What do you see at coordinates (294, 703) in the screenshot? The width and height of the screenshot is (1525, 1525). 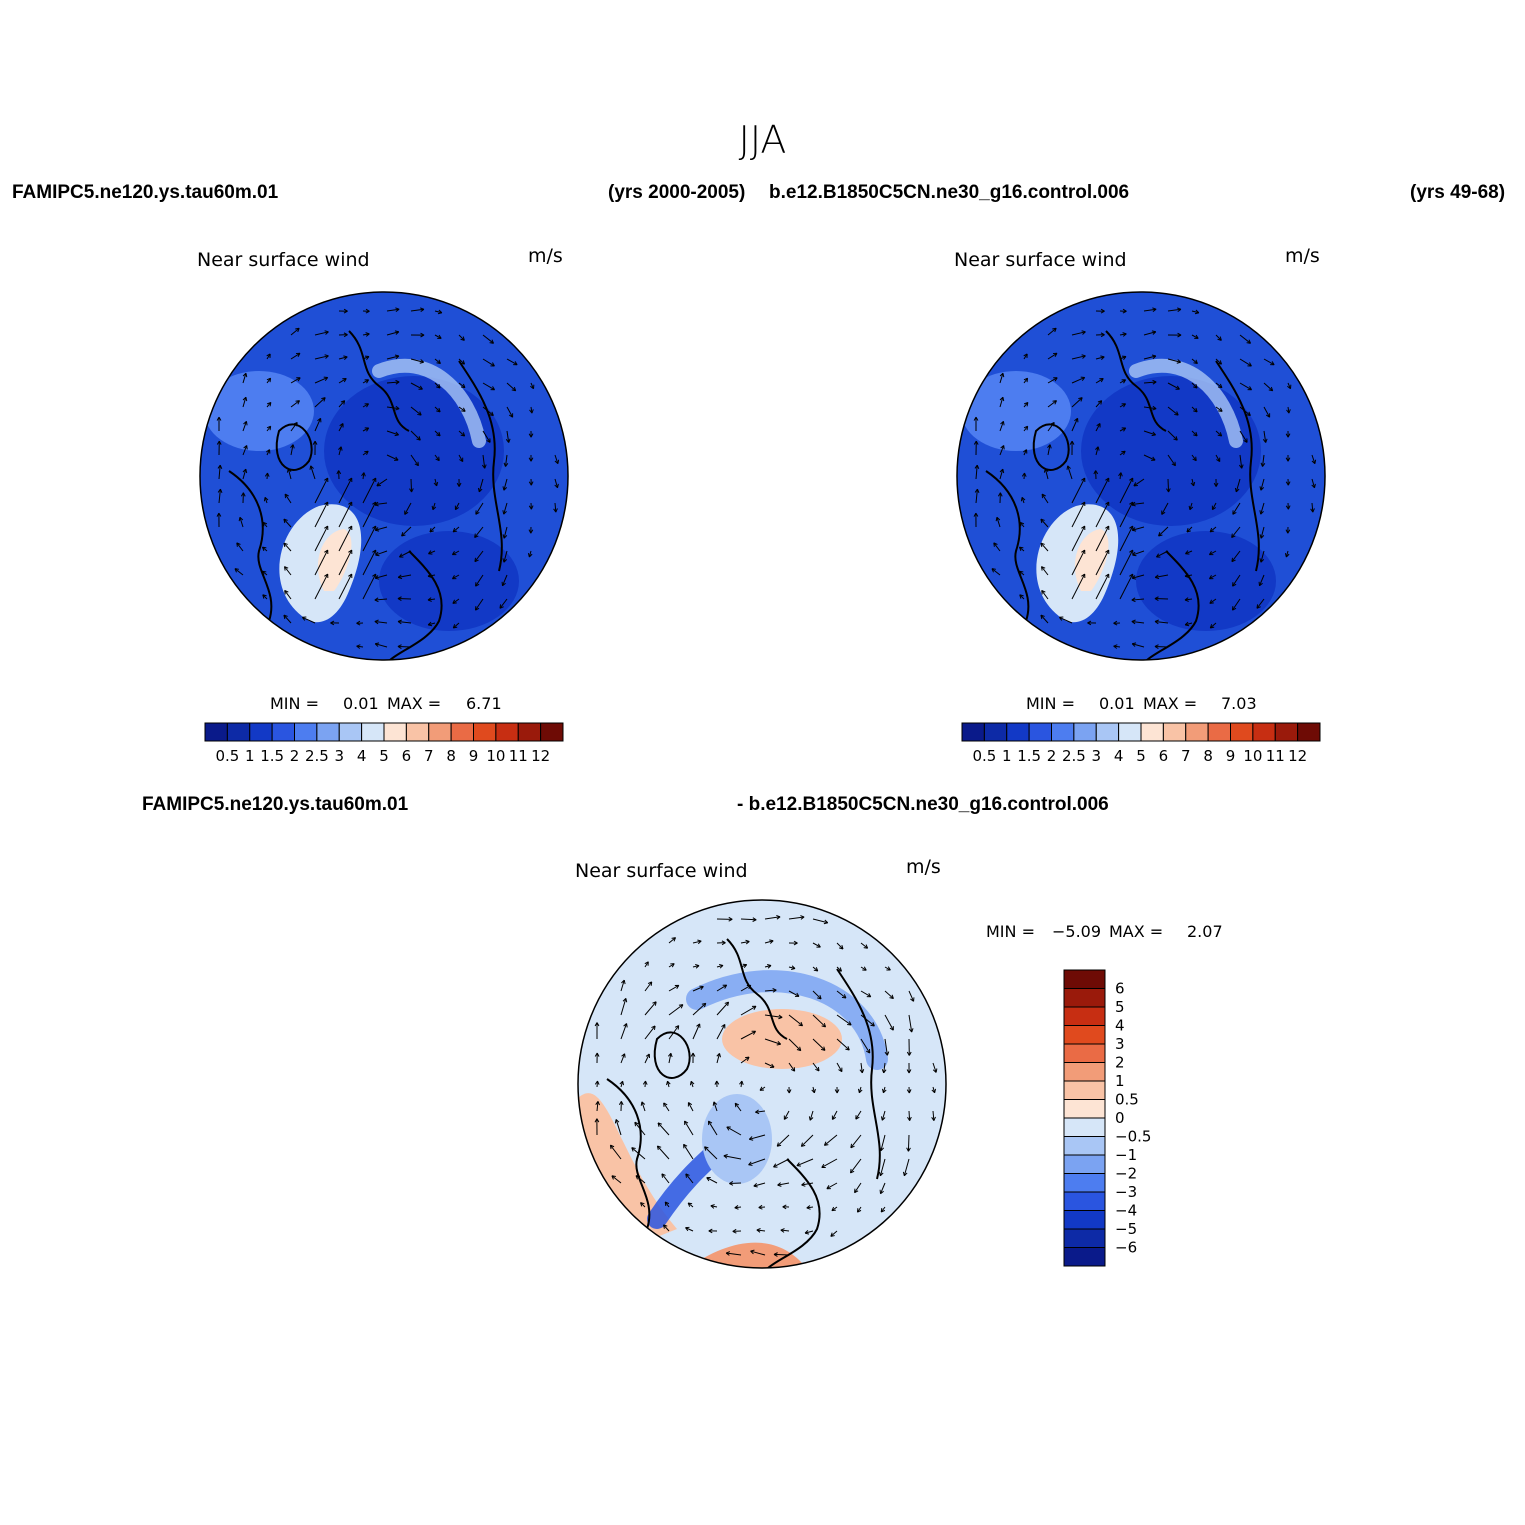 I see `panel1-min-label: MIN =` at bounding box center [294, 703].